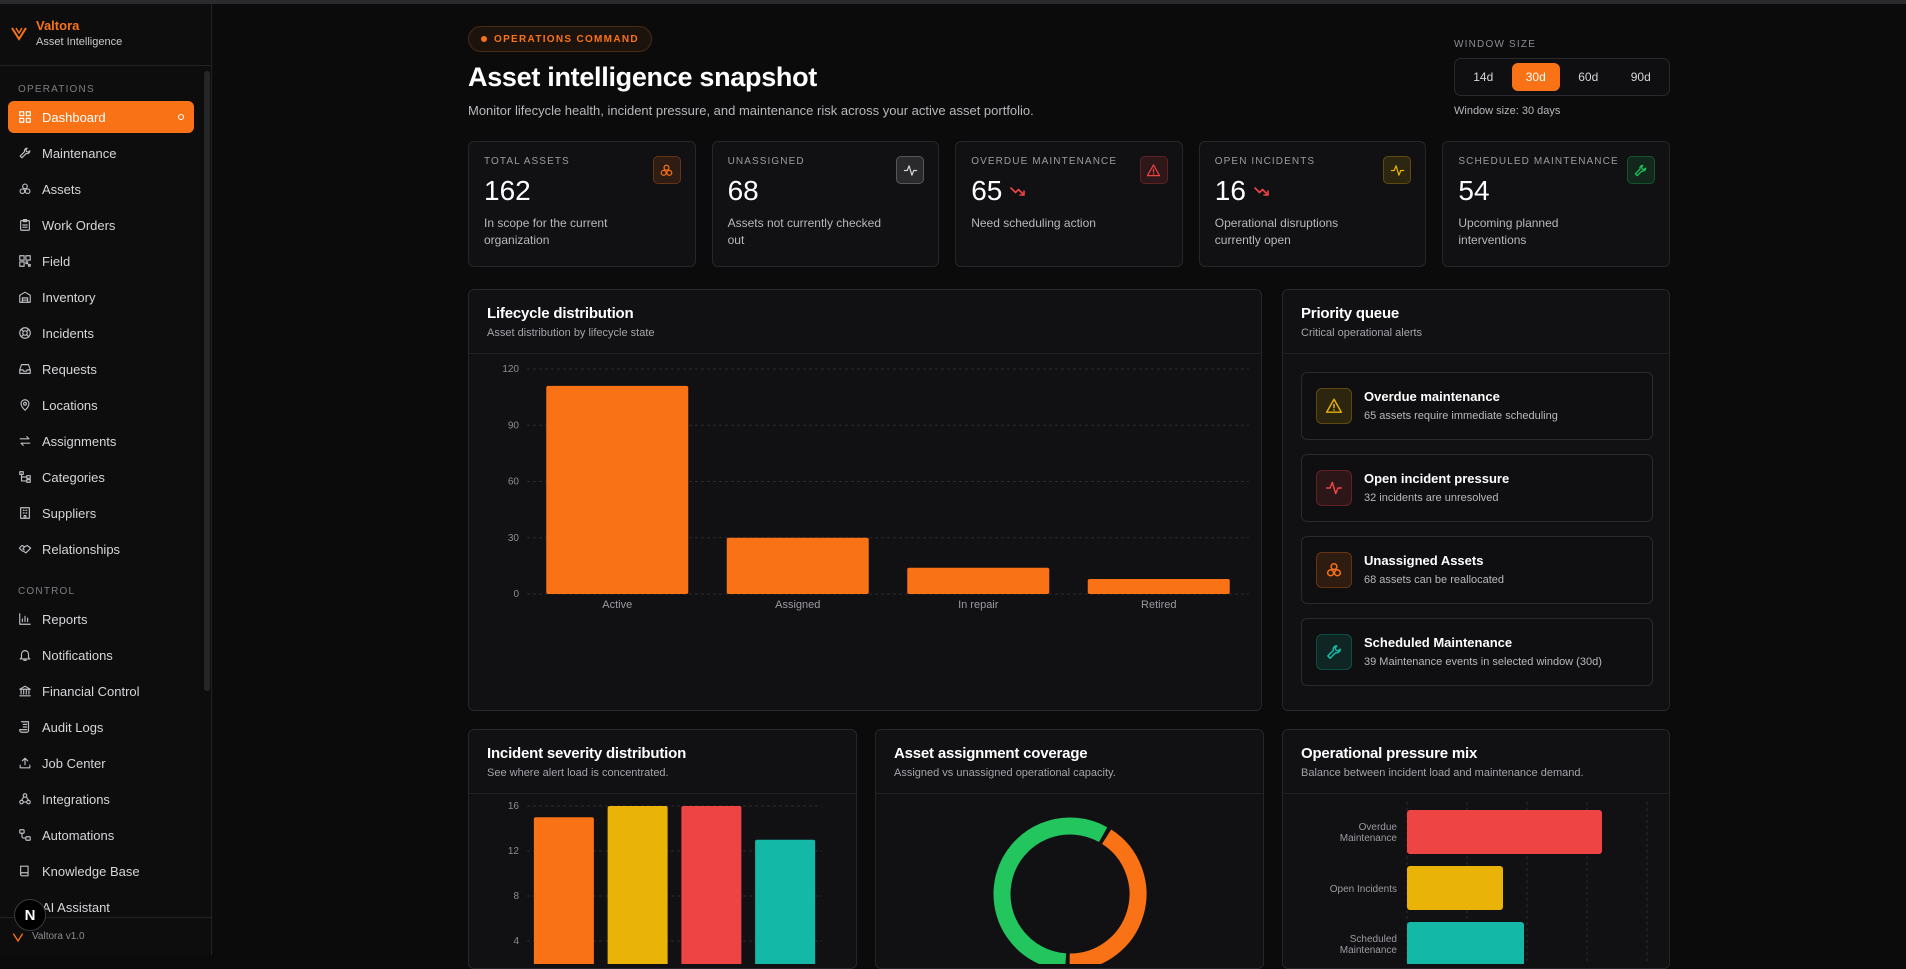 The image size is (1906, 969). I want to click on sidebar-item-audit-logs: Audit Logs, so click(101, 727).